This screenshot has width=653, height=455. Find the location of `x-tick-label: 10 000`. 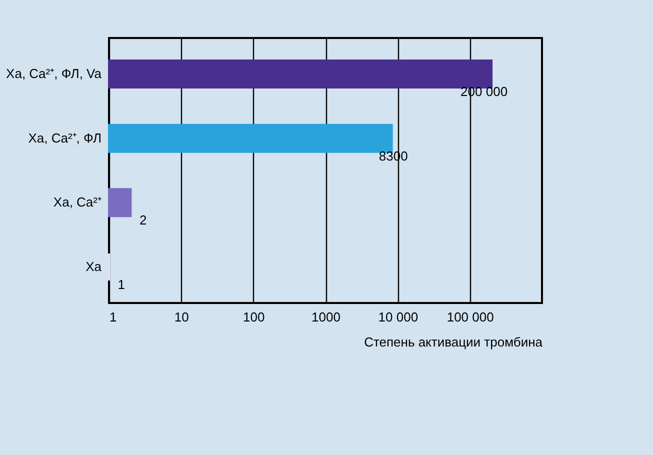

x-tick-label: 10 000 is located at coordinates (398, 317).